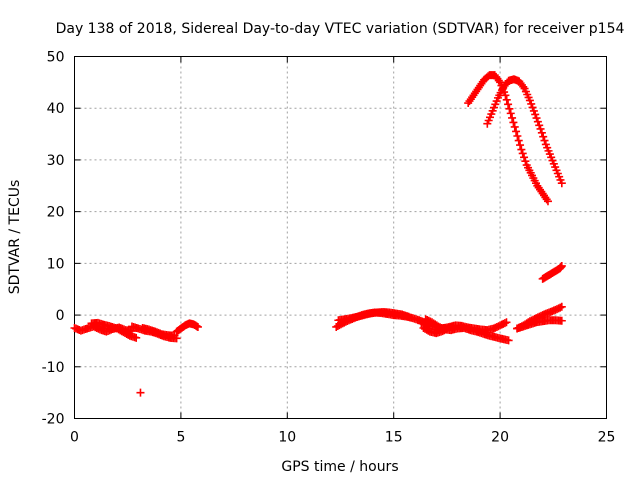 This screenshot has width=640, height=480. I want to click on y-tick-label: -20, so click(53, 420).